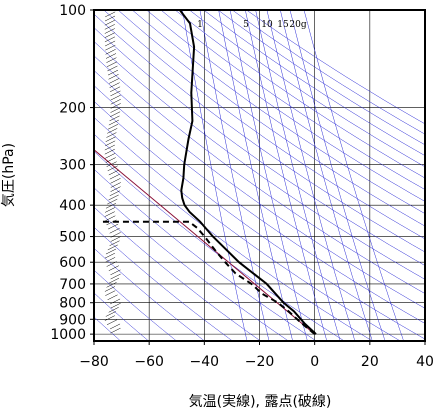  I want to click on mixing-ratio-label: 15, so click(283, 25).